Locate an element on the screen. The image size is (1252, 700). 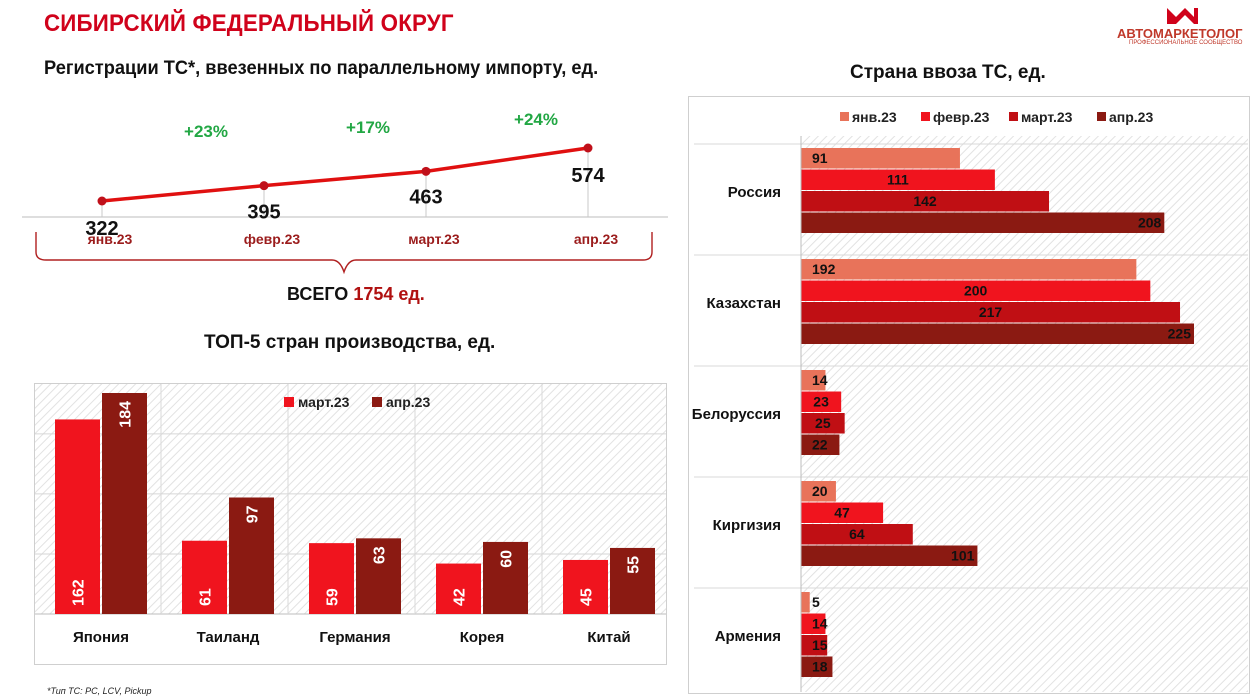
top5-bar-label: 55 is located at coordinates (634, 565).